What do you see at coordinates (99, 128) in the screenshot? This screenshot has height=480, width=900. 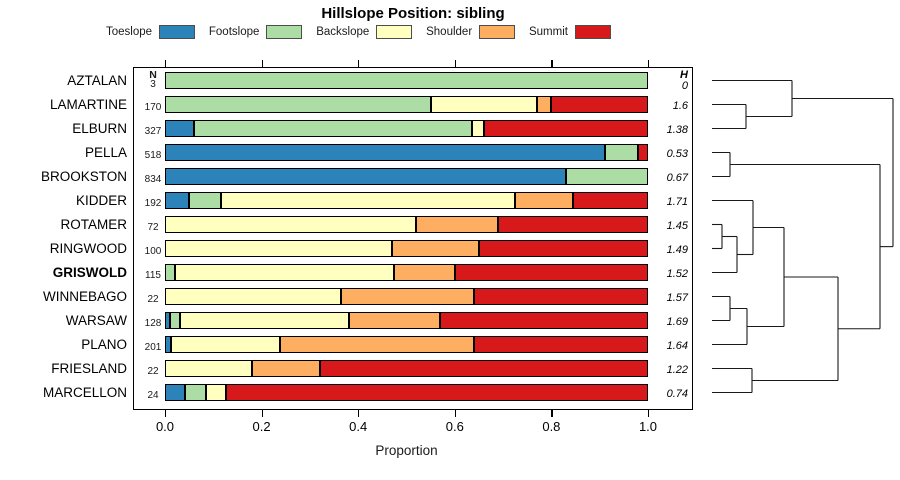 I see `row-label: ELBURN` at bounding box center [99, 128].